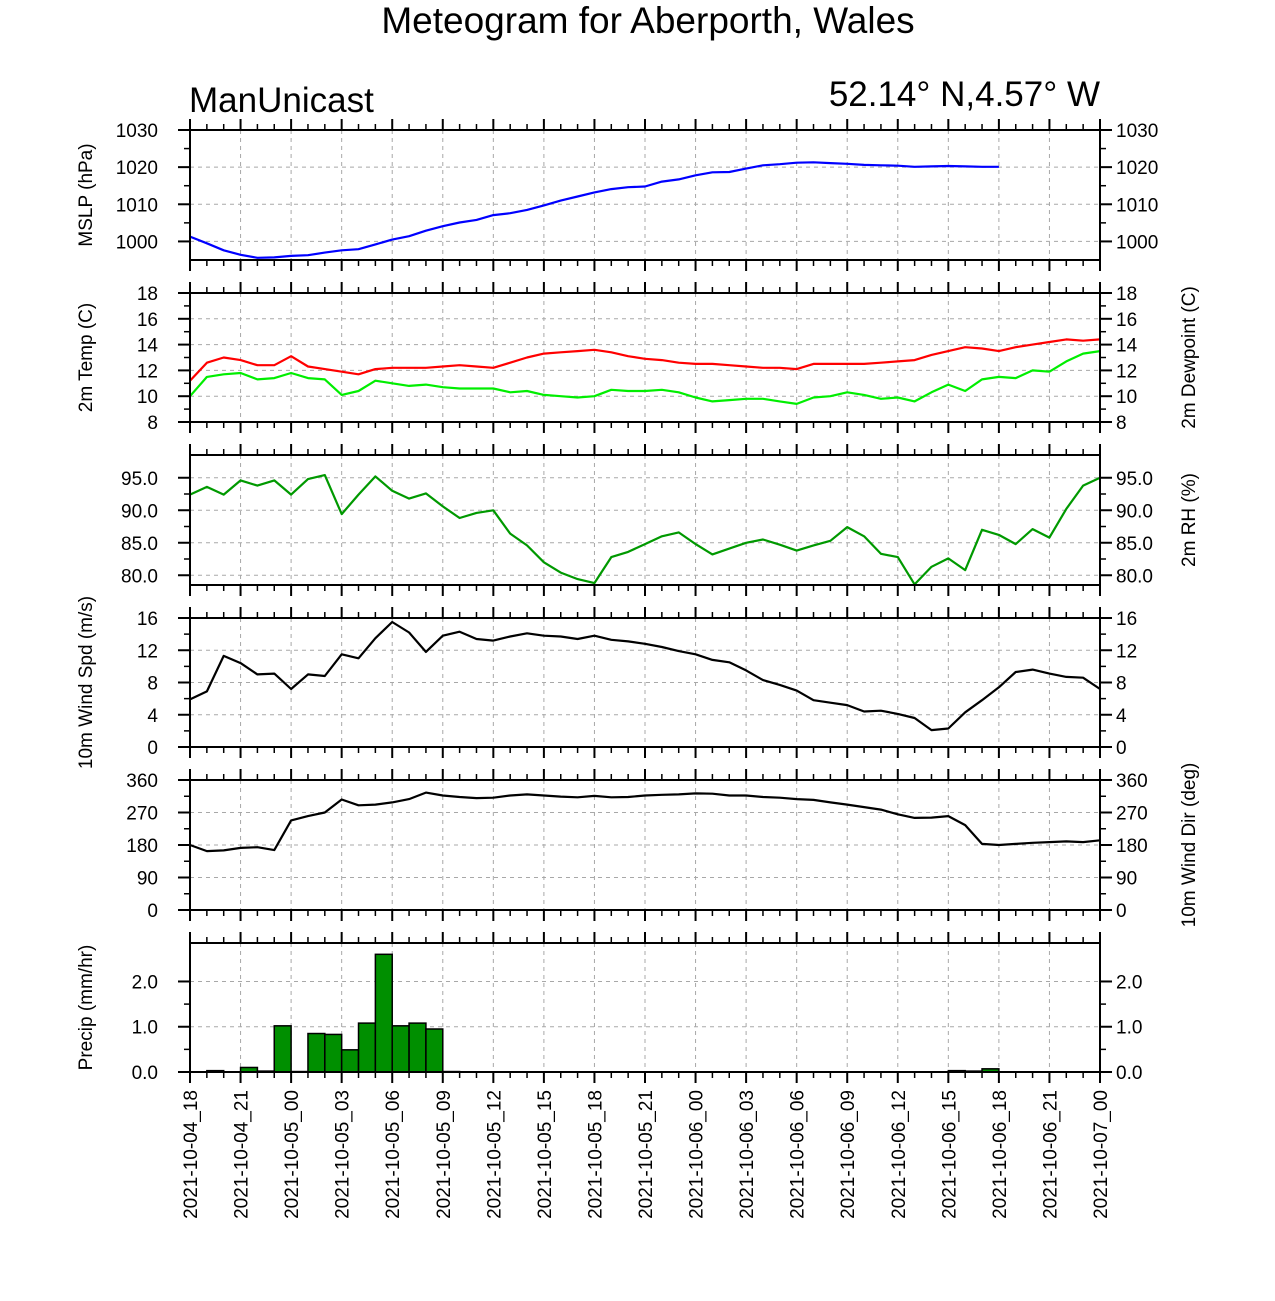 Image resolution: width=1275 pixels, height=1301 pixels. What do you see at coordinates (494, 1154) in the screenshot?
I see `x-tick-label: 2021-10-05_12` at bounding box center [494, 1154].